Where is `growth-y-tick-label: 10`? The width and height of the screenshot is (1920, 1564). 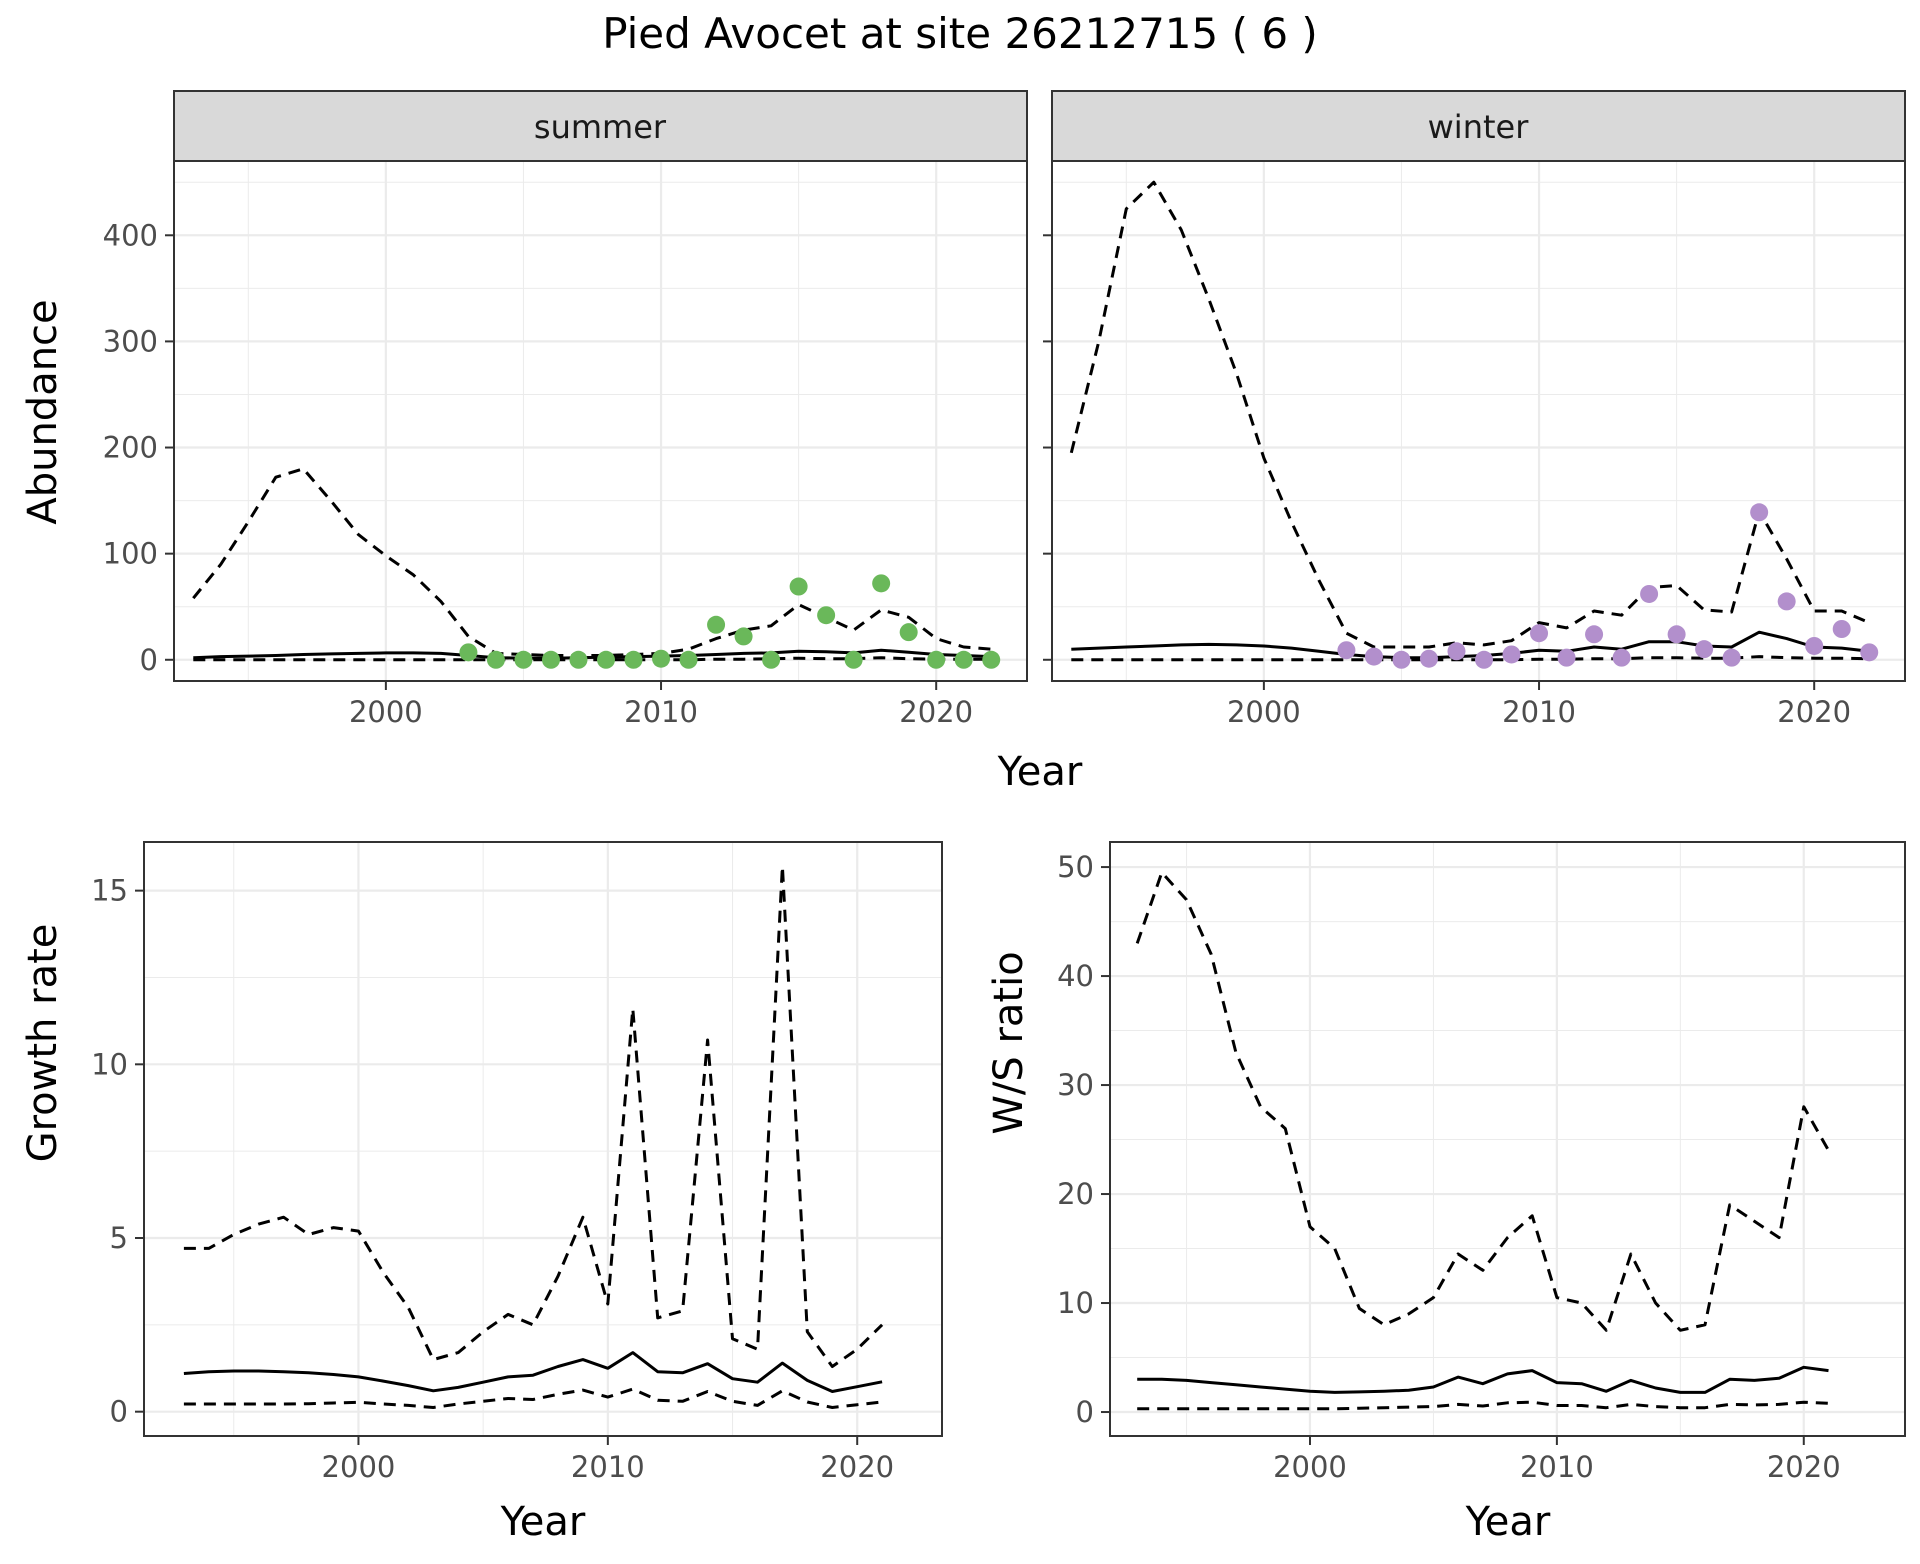 growth-y-tick-label: 10 is located at coordinates (109, 1064).